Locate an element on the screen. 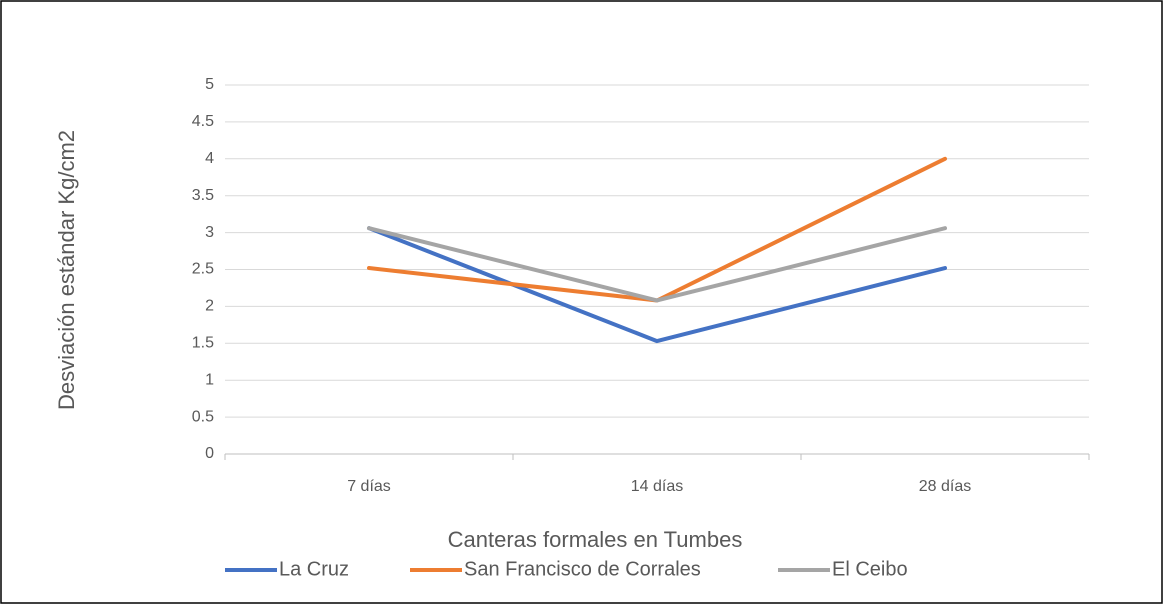  x-tick-label: 28 días is located at coordinates (945, 486).